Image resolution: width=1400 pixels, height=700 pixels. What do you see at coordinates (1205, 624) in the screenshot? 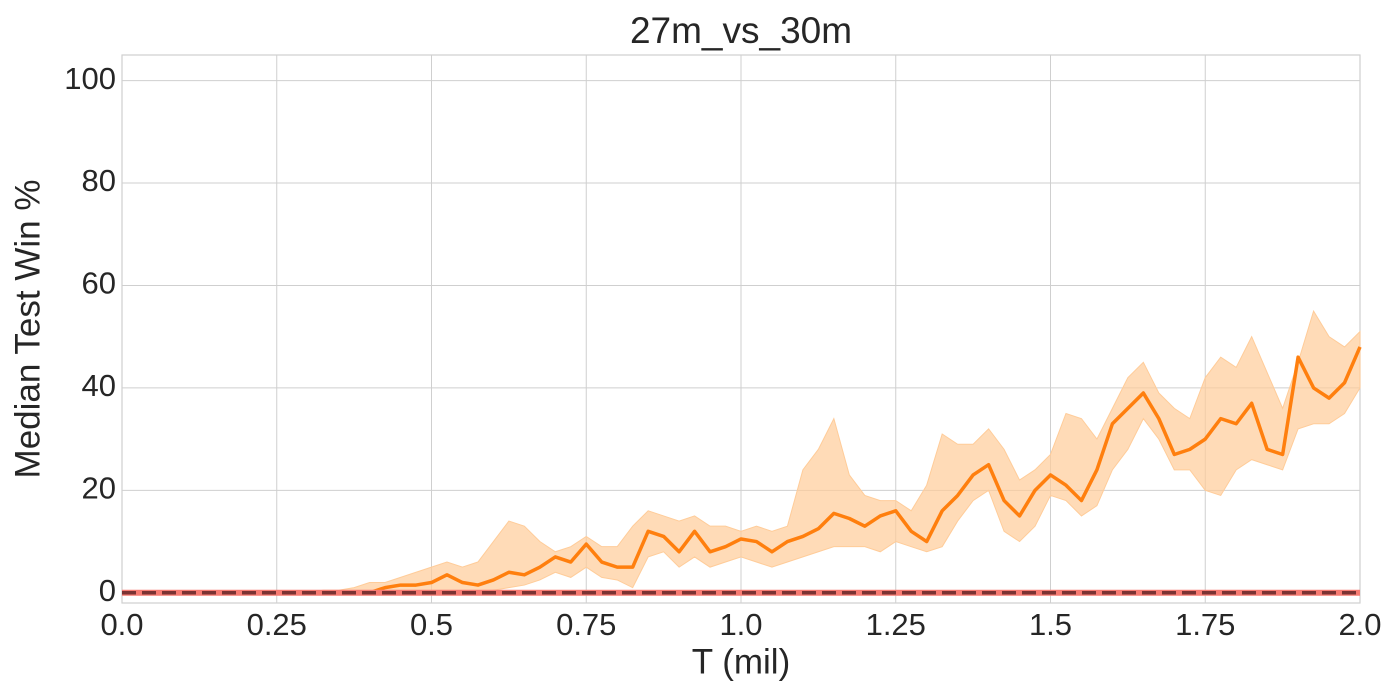
I see `x-tick-label: 1.75` at bounding box center [1205, 624].